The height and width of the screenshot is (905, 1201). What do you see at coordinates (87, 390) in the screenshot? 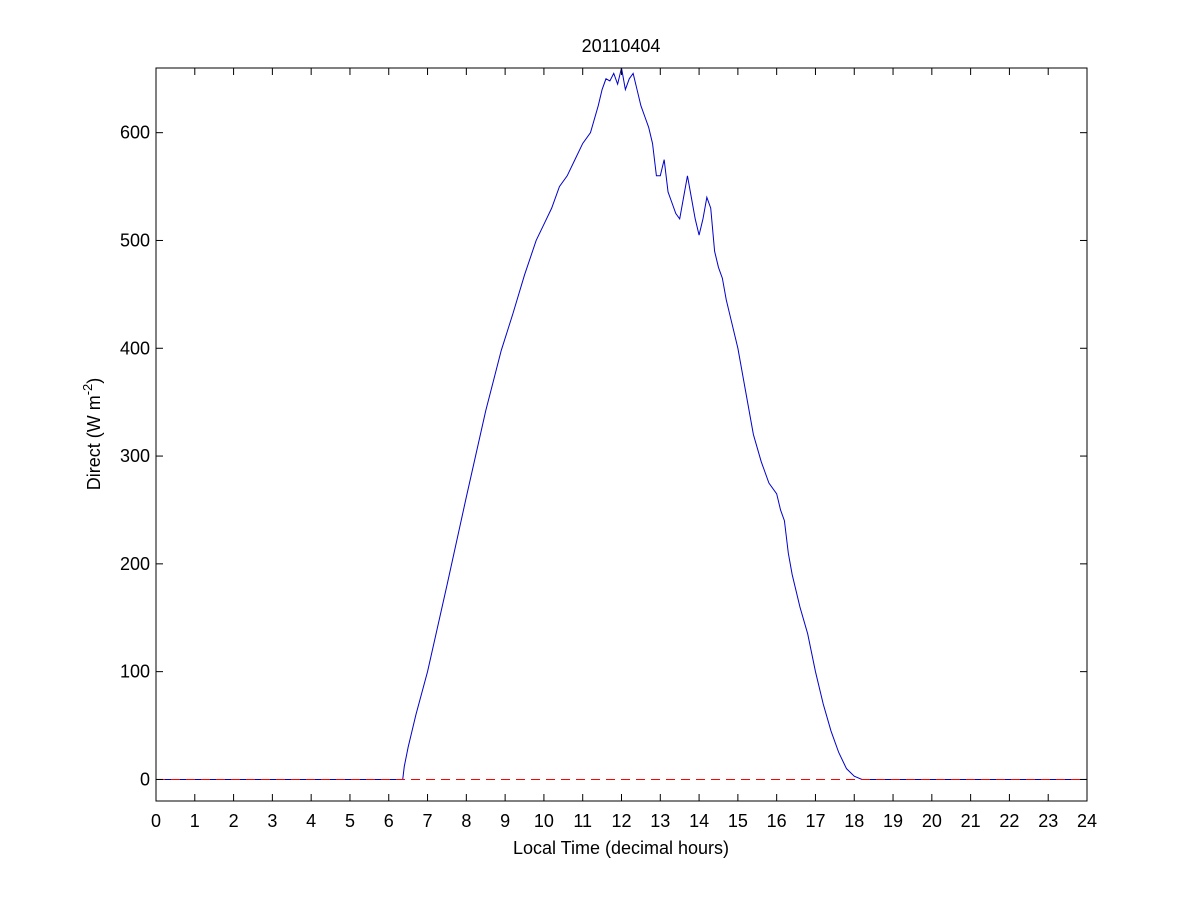
I see `y-axis-title-superscript: -2` at bounding box center [87, 390].